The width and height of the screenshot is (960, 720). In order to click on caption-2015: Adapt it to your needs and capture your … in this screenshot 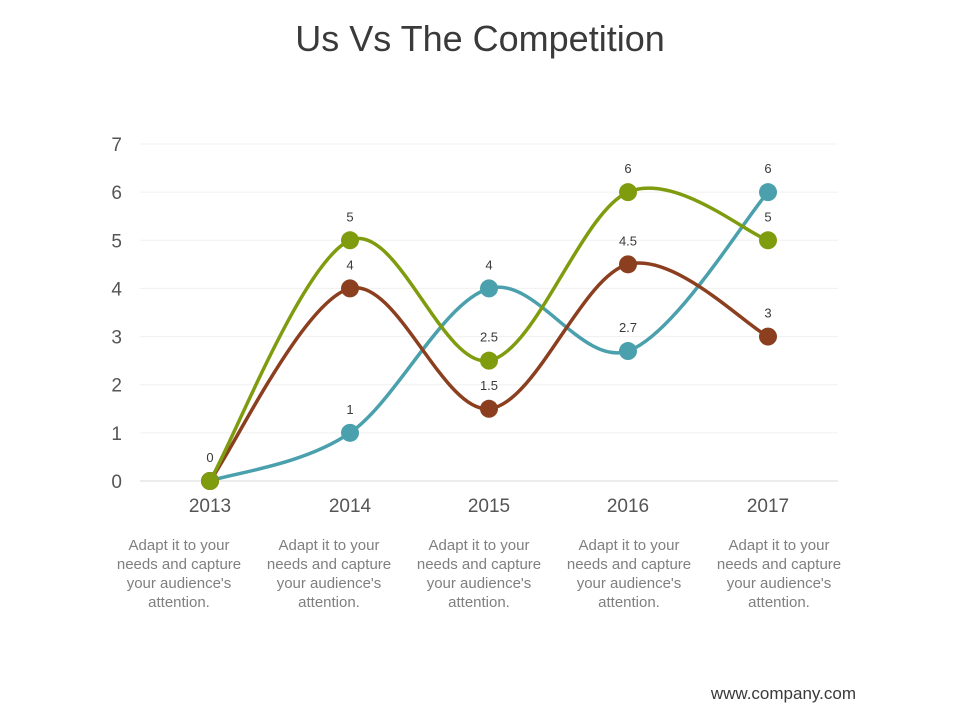, I will do `click(479, 574)`.